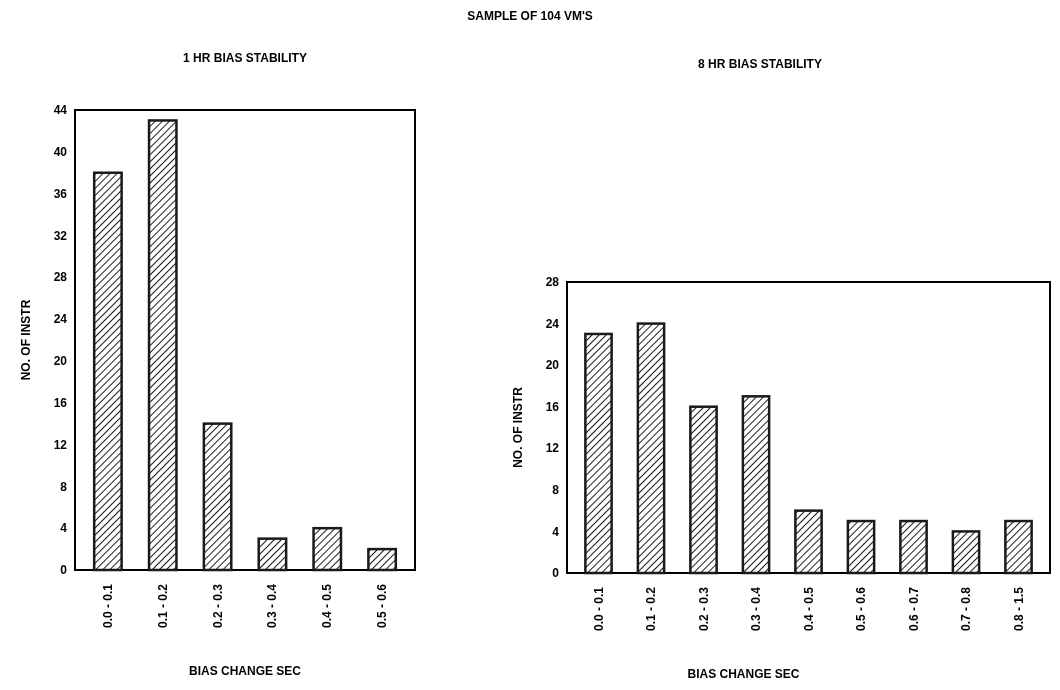 This screenshot has width=1060, height=690. Describe the element at coordinates (60, 235) in the screenshot. I see `y-tick-label: 32` at that location.